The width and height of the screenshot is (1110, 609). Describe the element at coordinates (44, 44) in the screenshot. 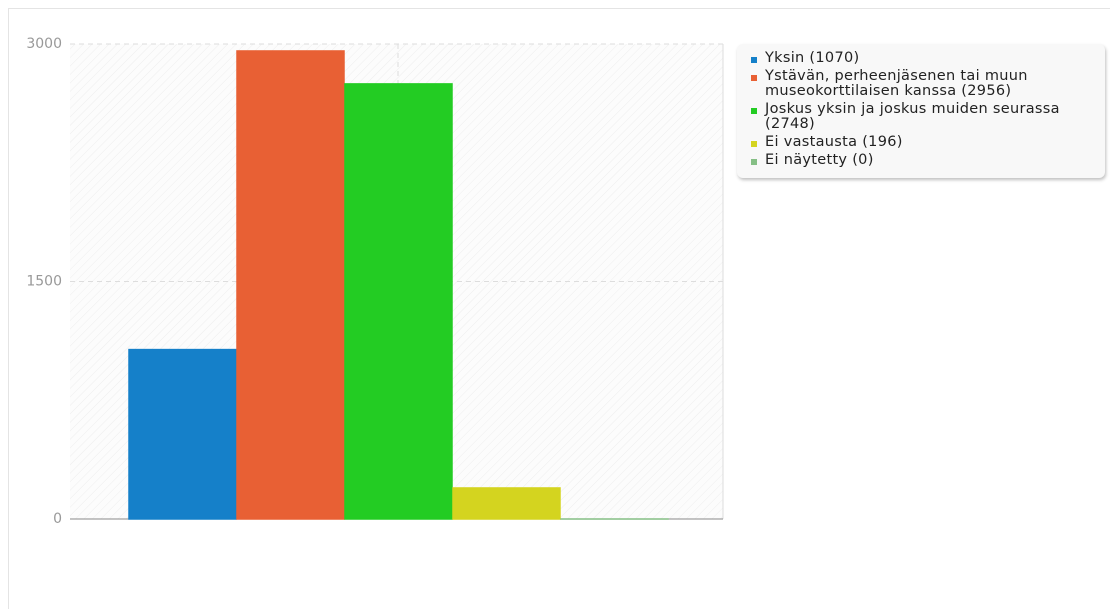

I see `y-tick-label: 3000` at that location.